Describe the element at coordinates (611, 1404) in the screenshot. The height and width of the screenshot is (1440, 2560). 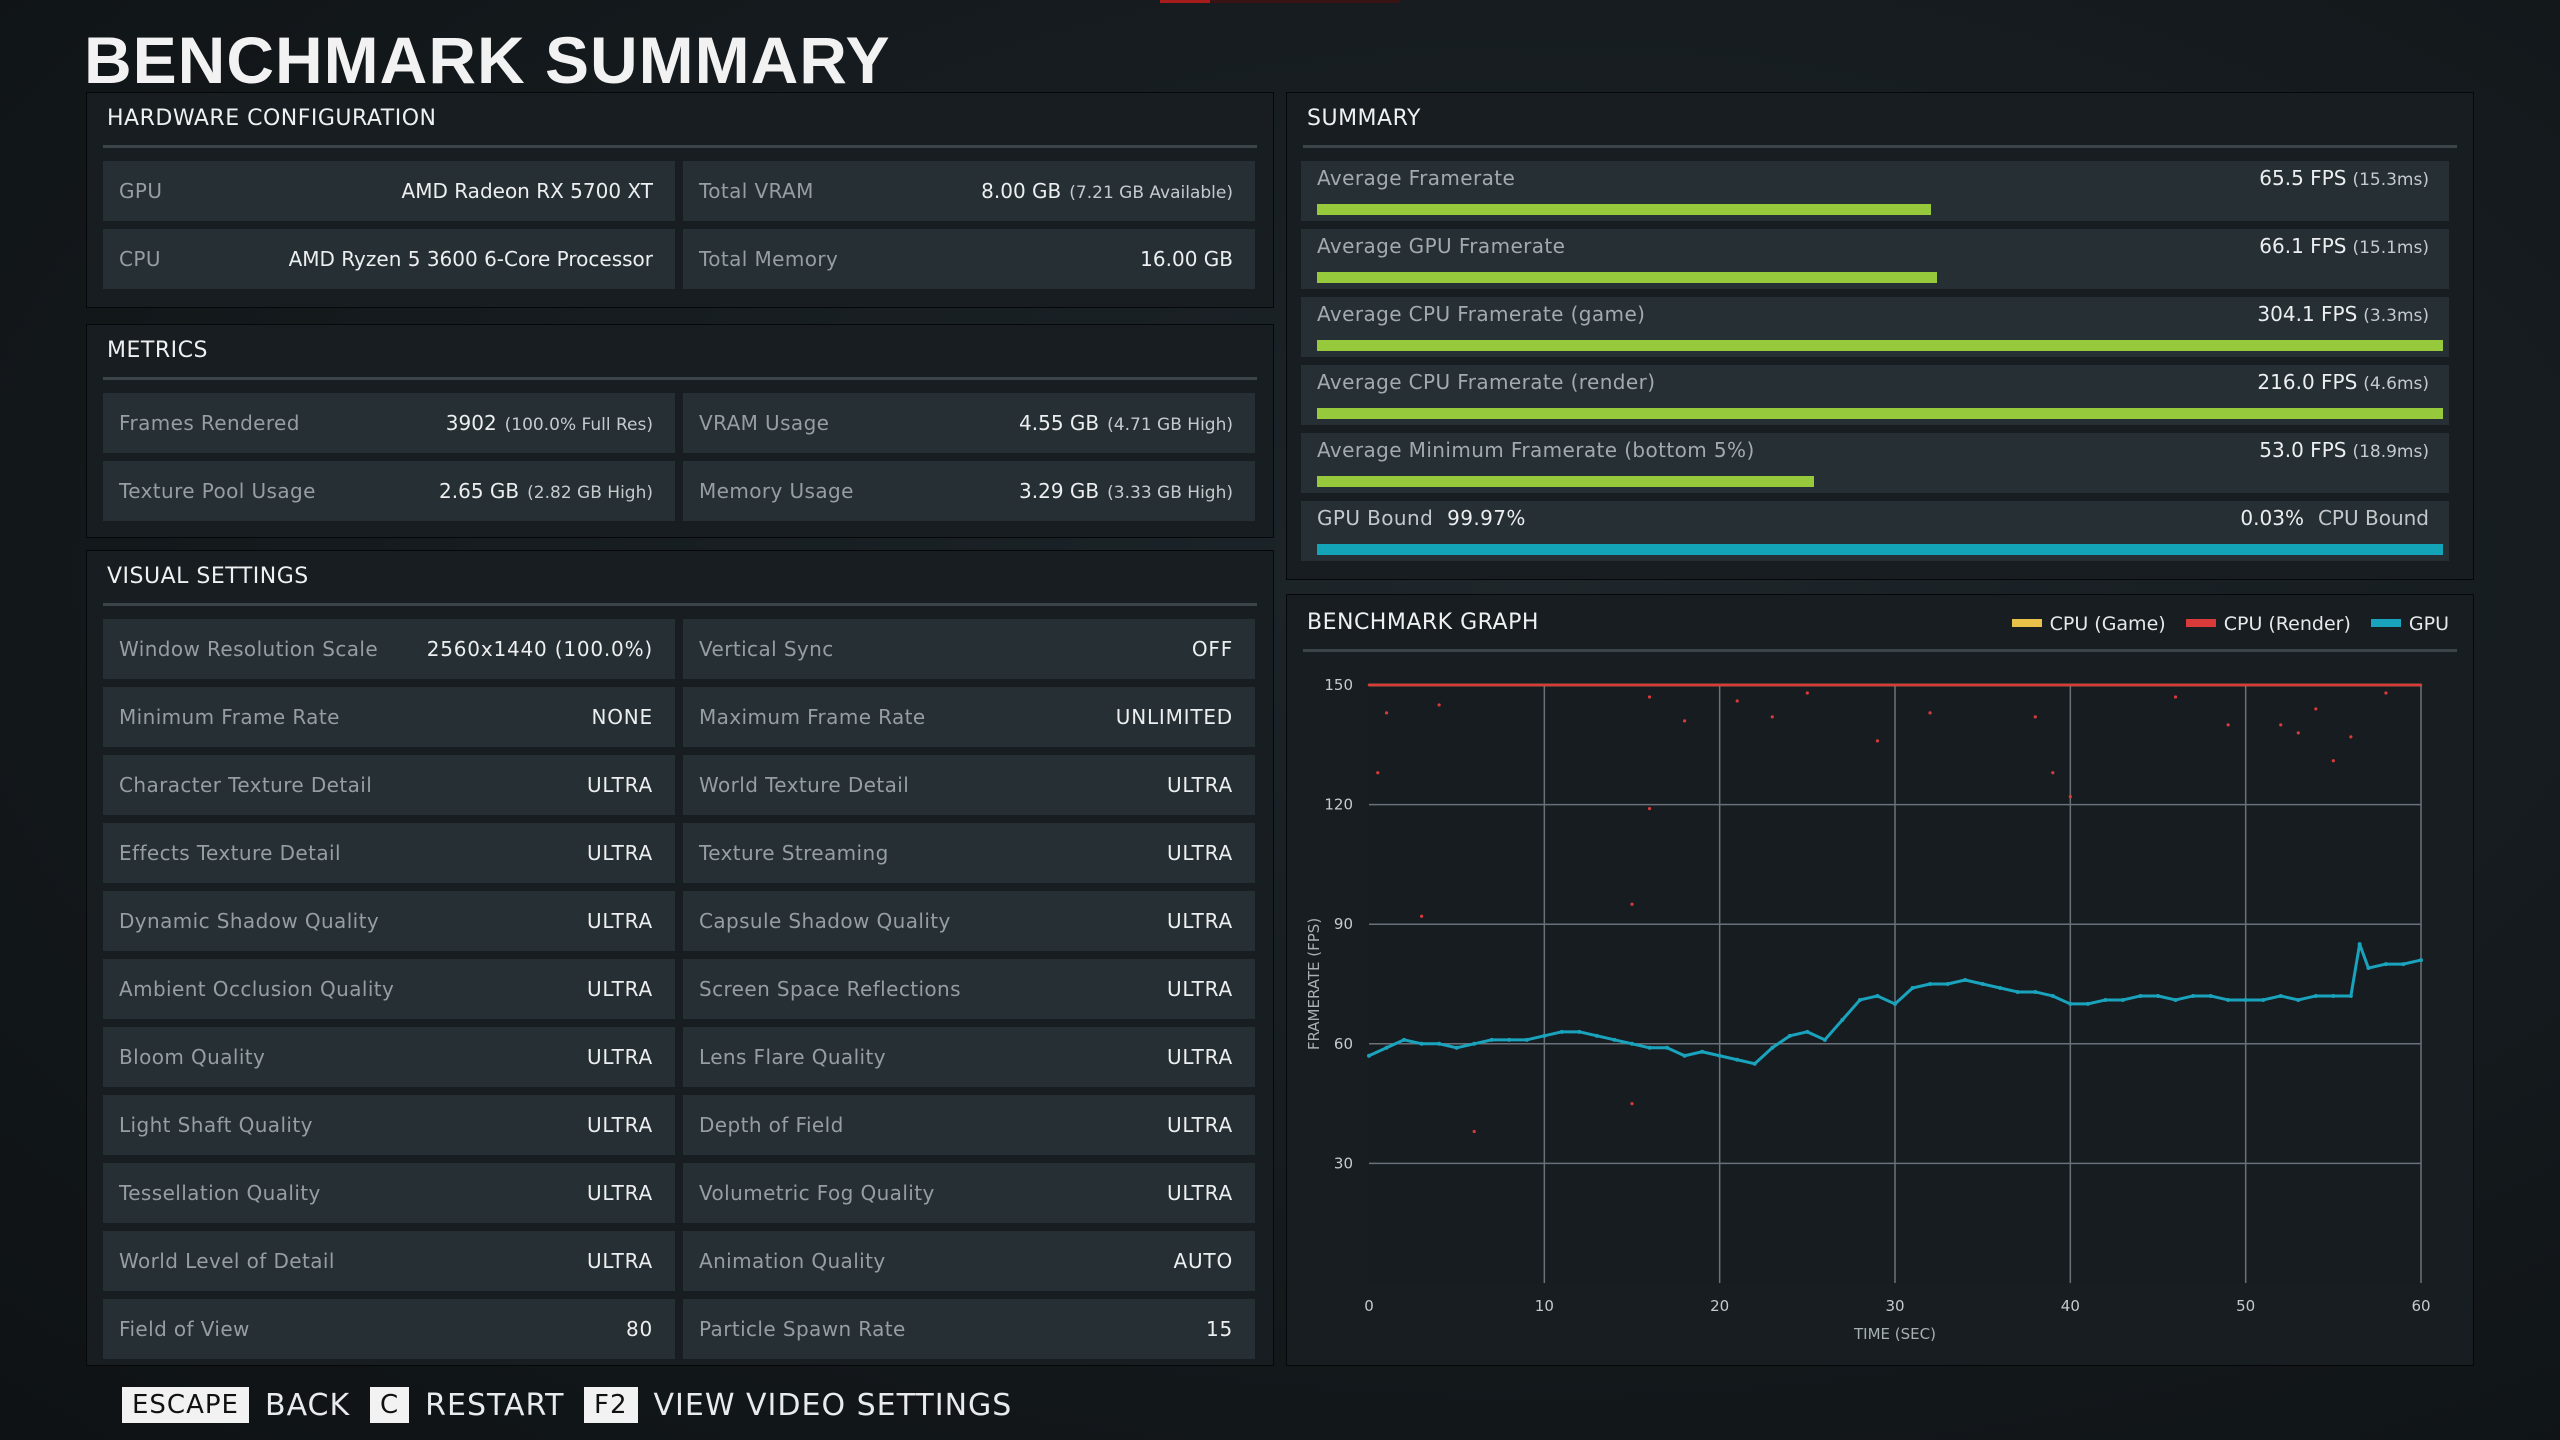
I see `f2-key: F2` at that location.